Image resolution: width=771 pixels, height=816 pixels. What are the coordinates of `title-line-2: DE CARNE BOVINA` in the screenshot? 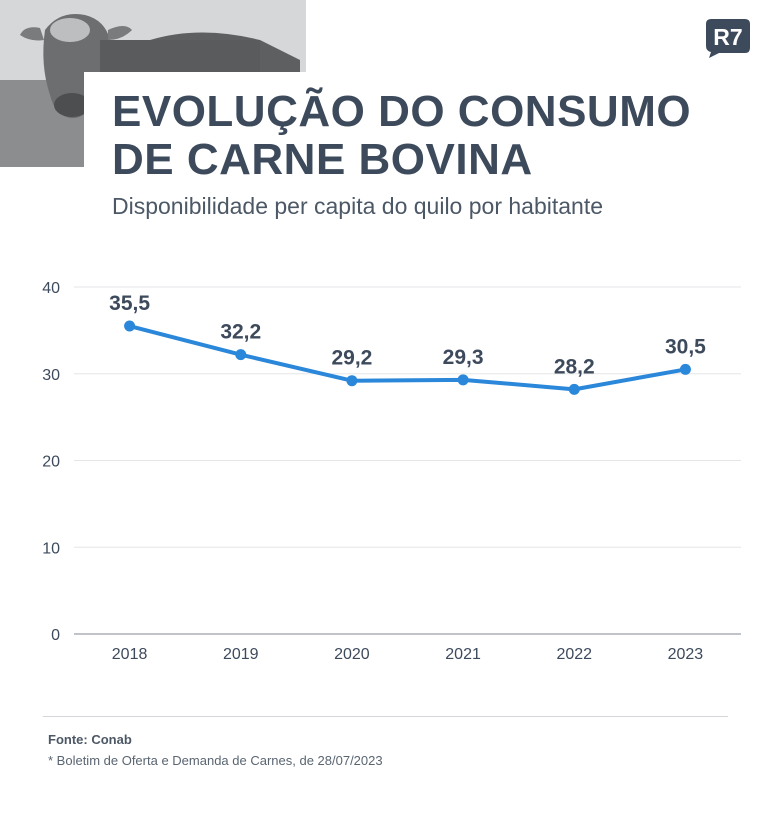 It's located at (322, 159).